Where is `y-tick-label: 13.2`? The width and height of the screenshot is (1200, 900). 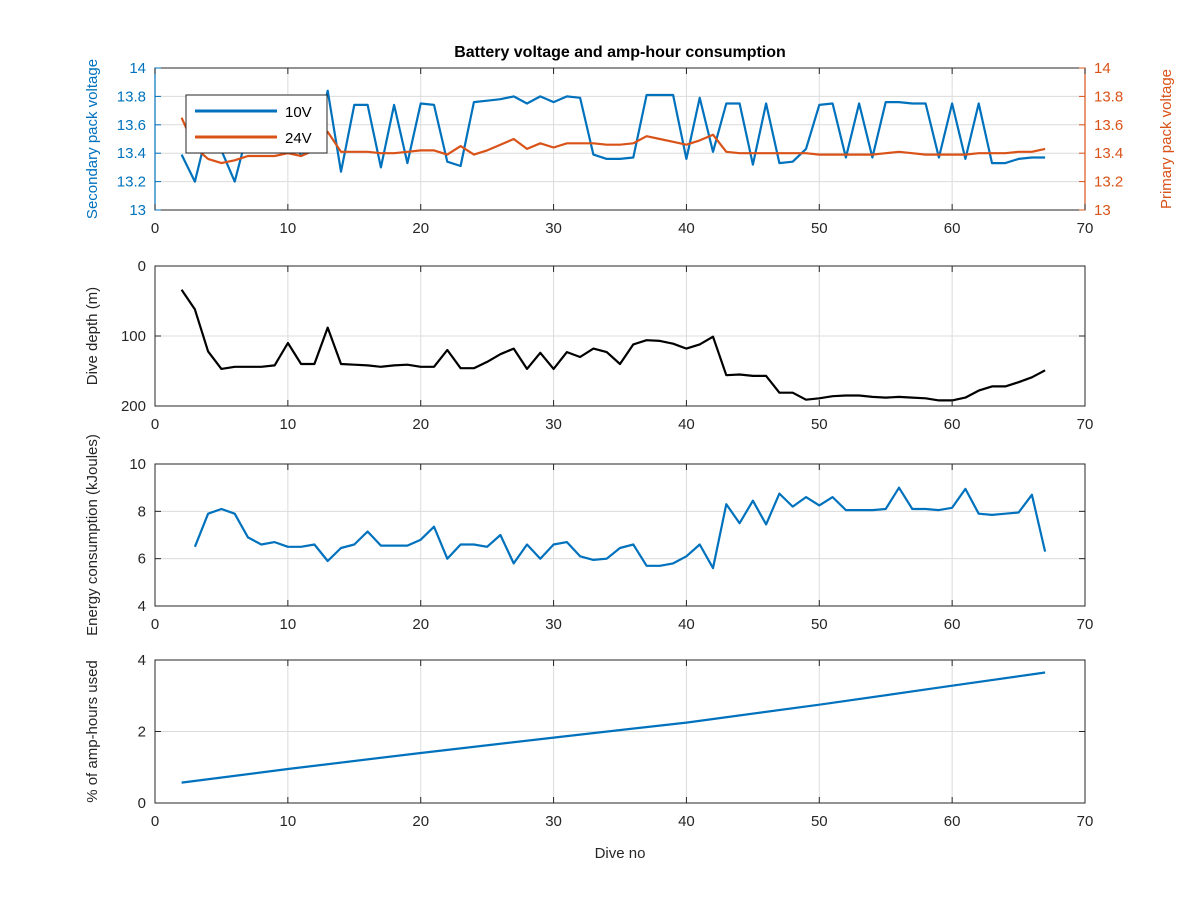
y-tick-label: 13.2 is located at coordinates (131, 182).